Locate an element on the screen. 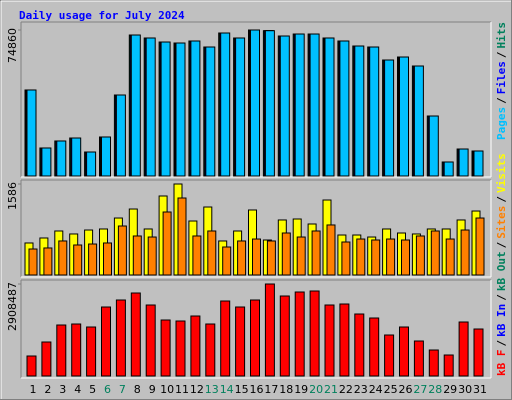 The width and height of the screenshot is (512, 400). x-tick-label: 26 is located at coordinates (406, 389).